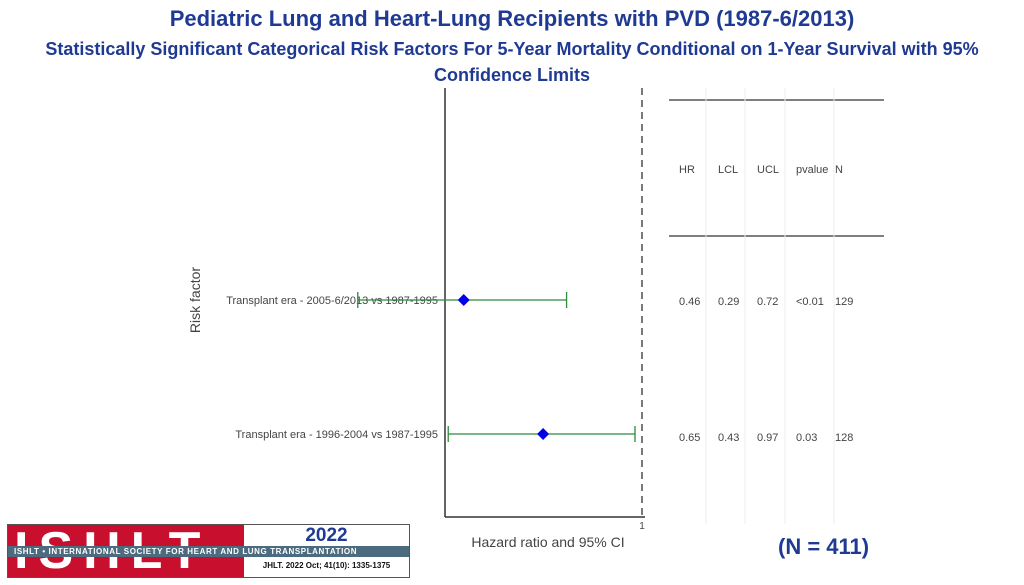  I want to click on table-cell-ucl: 0.72, so click(767, 302).